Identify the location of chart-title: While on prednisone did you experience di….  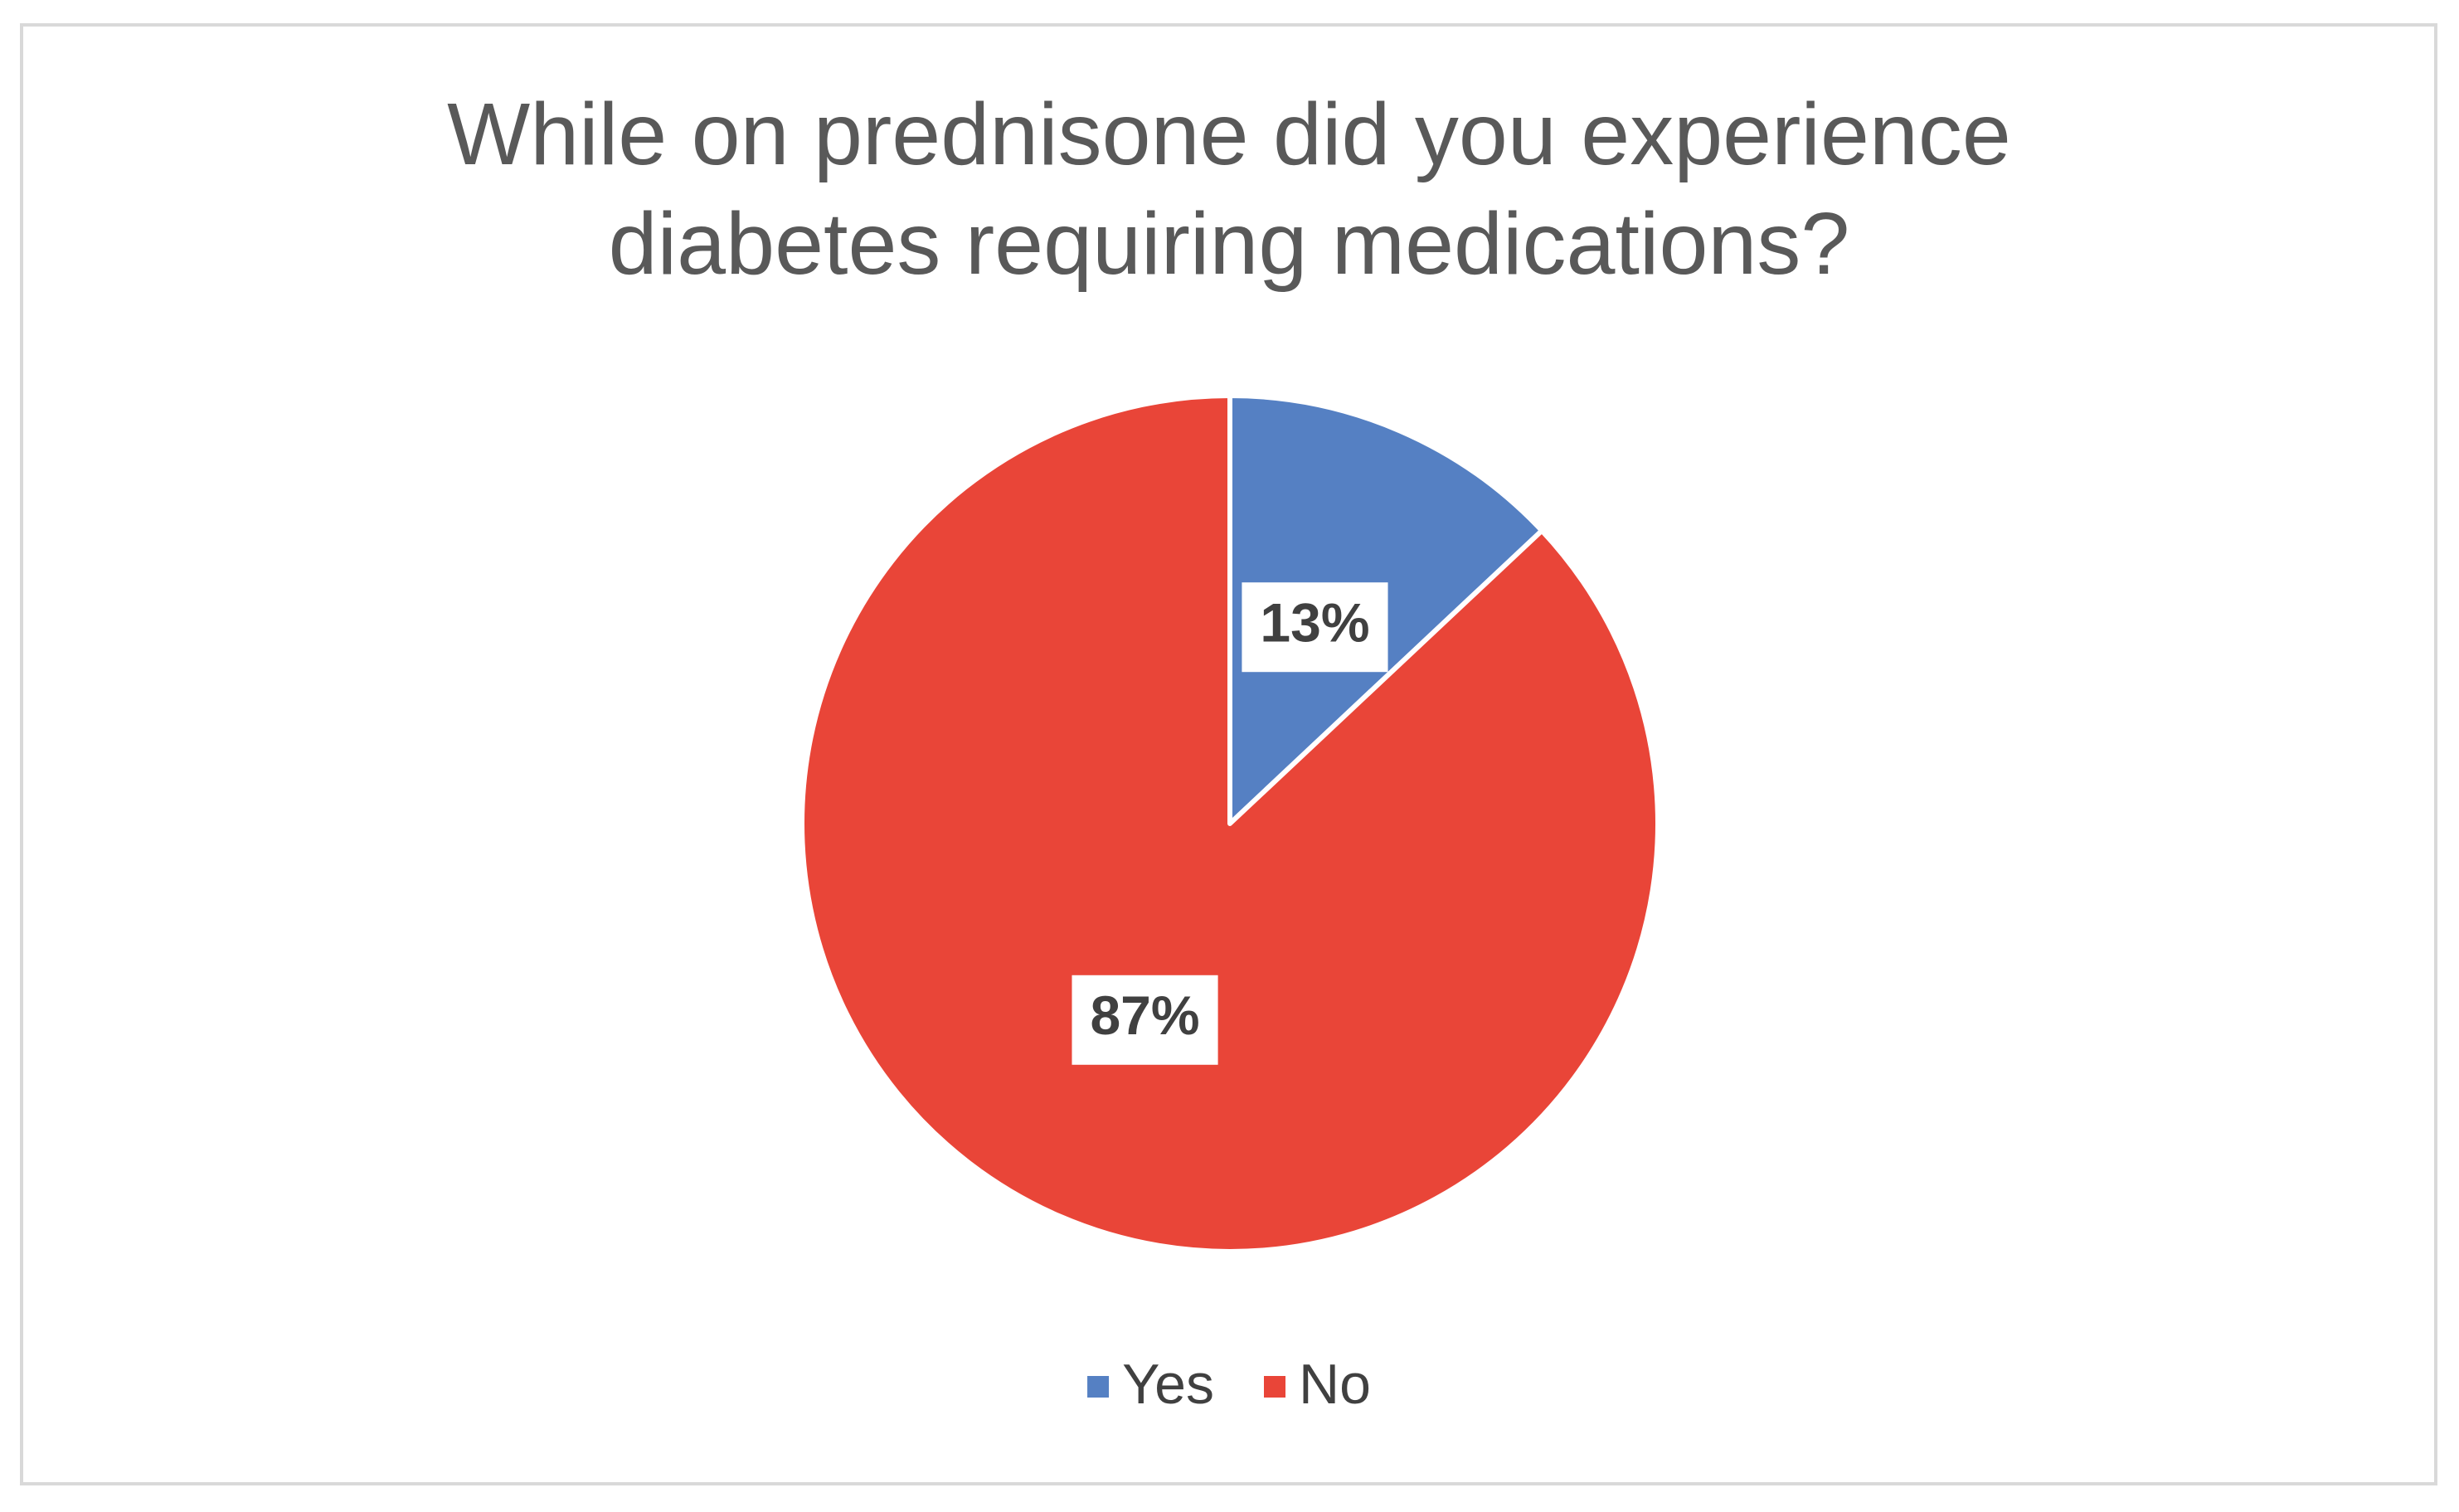
(1229, 189).